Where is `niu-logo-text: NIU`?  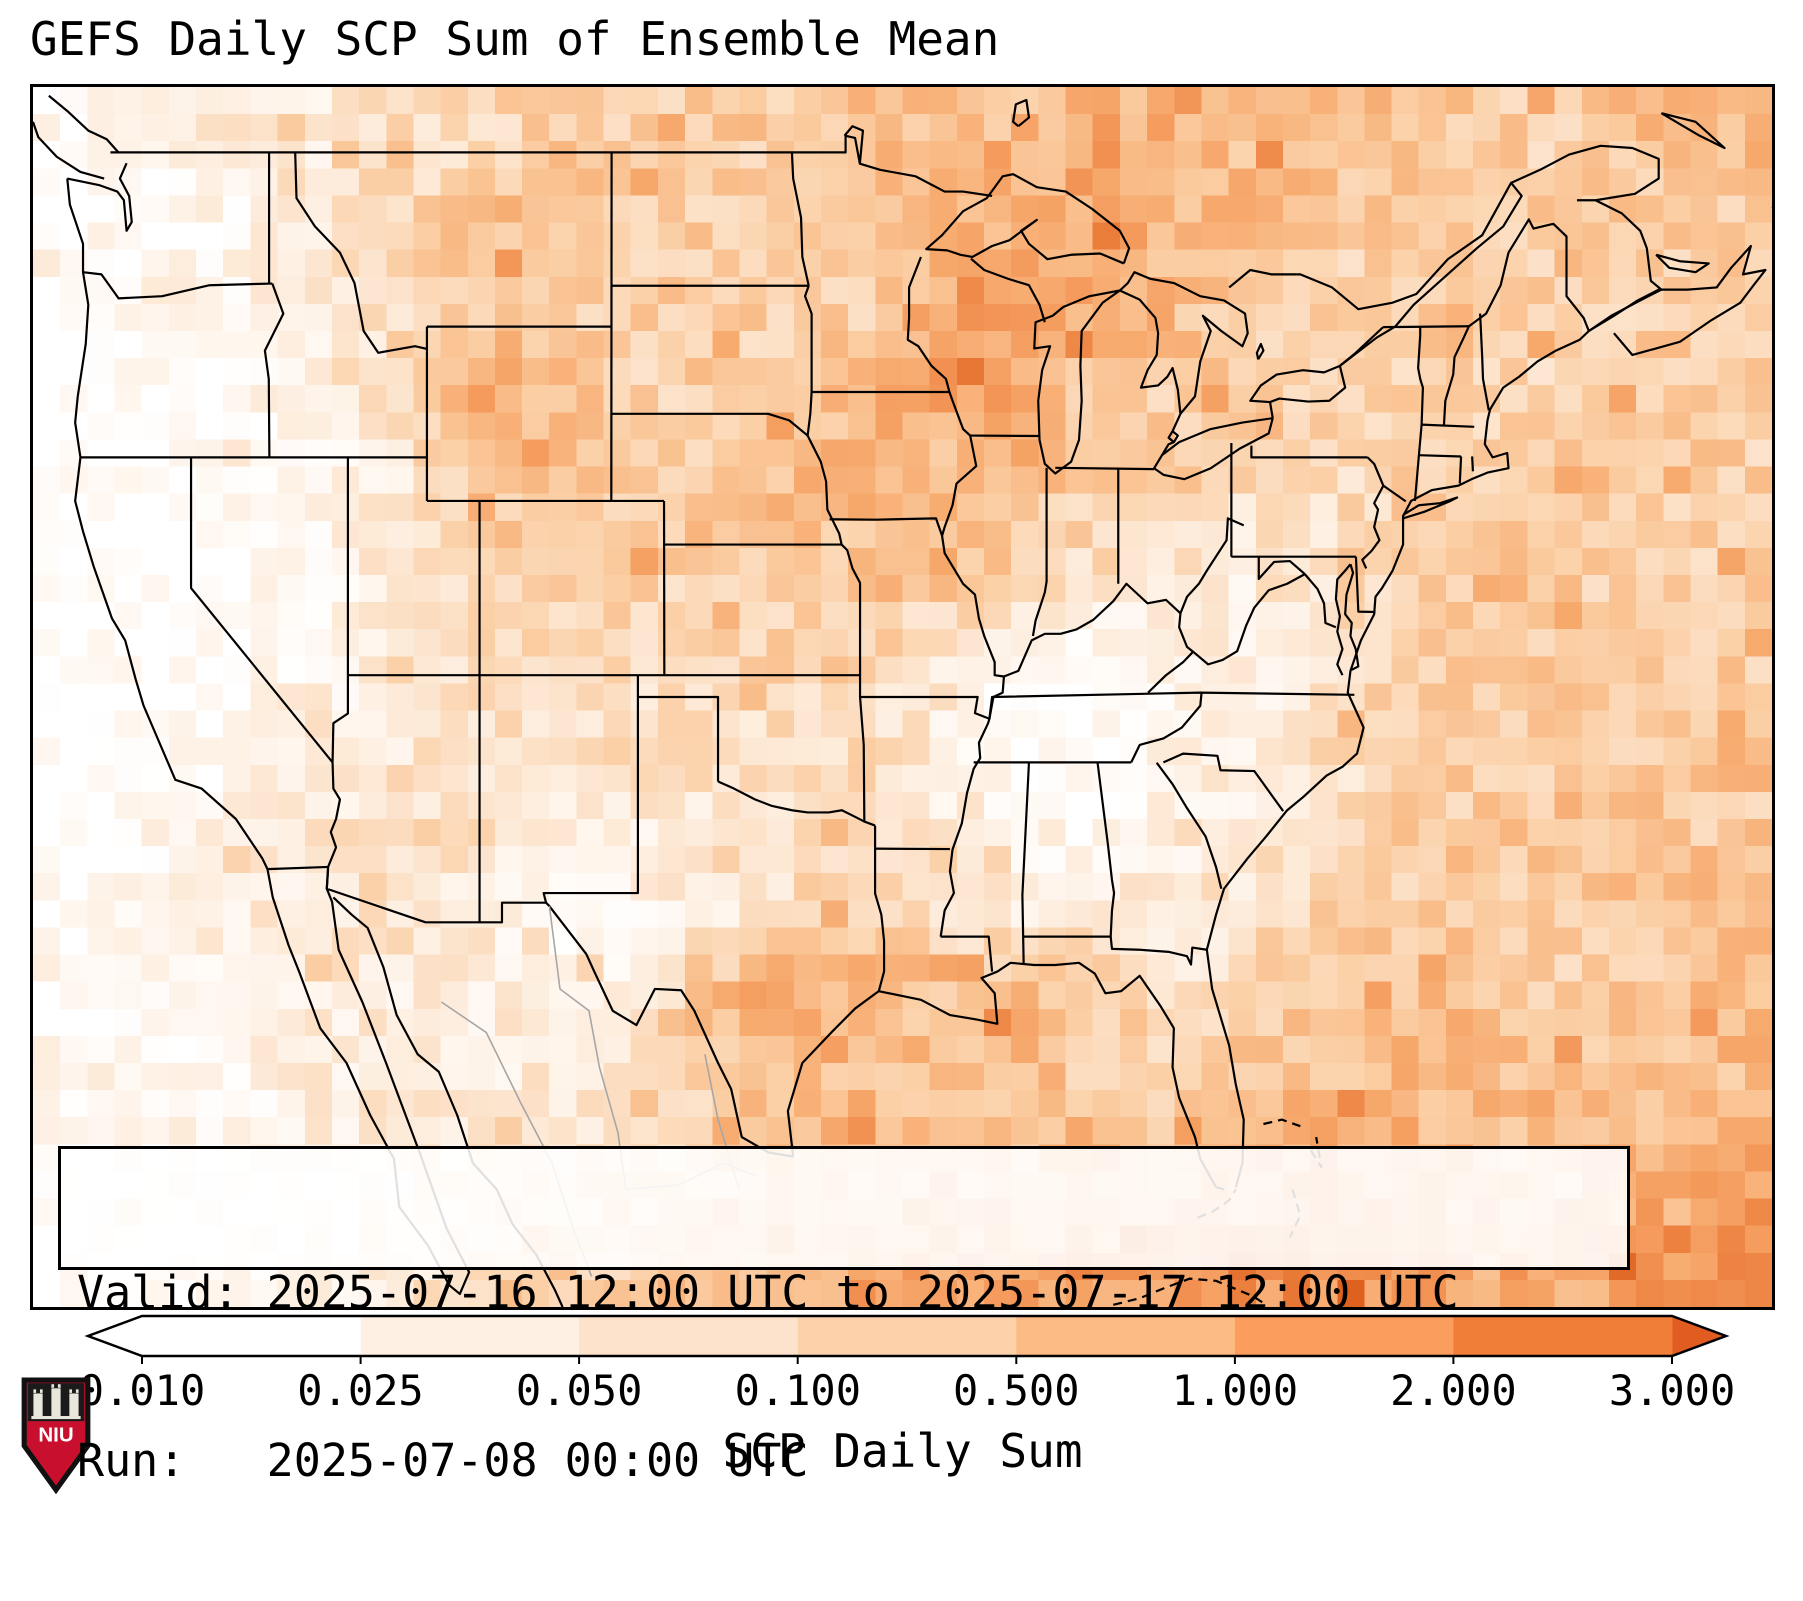
niu-logo-text: NIU is located at coordinates (55, 1435).